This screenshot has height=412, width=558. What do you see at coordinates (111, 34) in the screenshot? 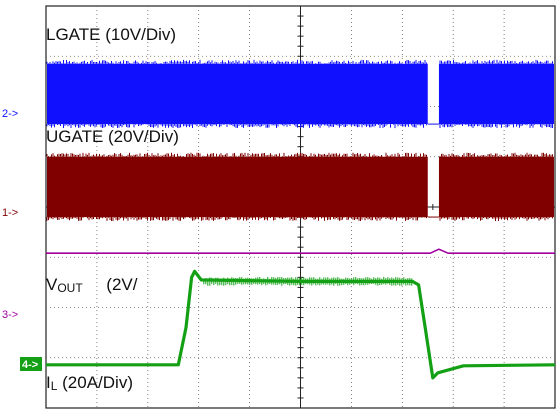
I see `lgate-label: LGATE (10V/Div)` at bounding box center [111, 34].